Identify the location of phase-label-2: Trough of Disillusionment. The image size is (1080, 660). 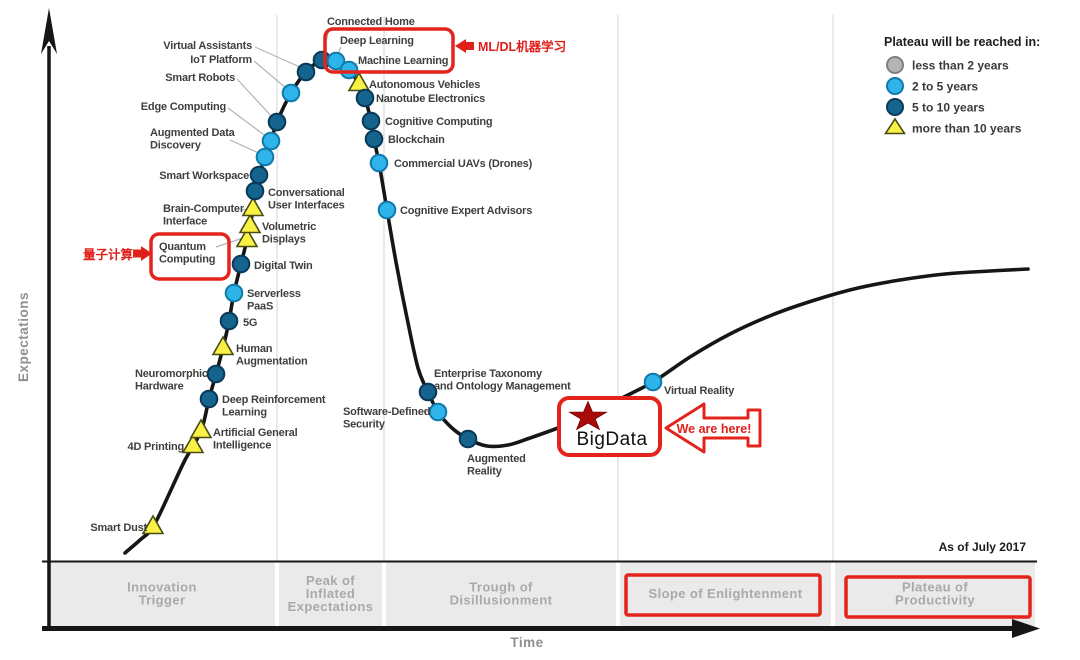
(501, 594).